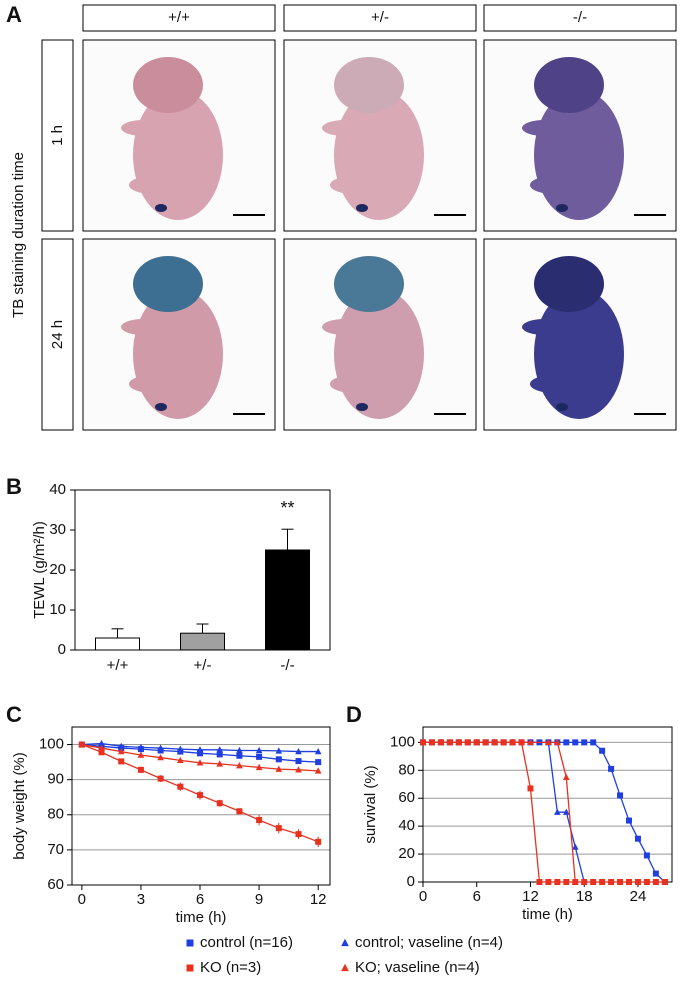 Image resolution: width=680 pixels, height=982 pixels. Describe the element at coordinates (39, 570) in the screenshot. I see `y-axis-label: TEWL (g/m²/h)` at that location.